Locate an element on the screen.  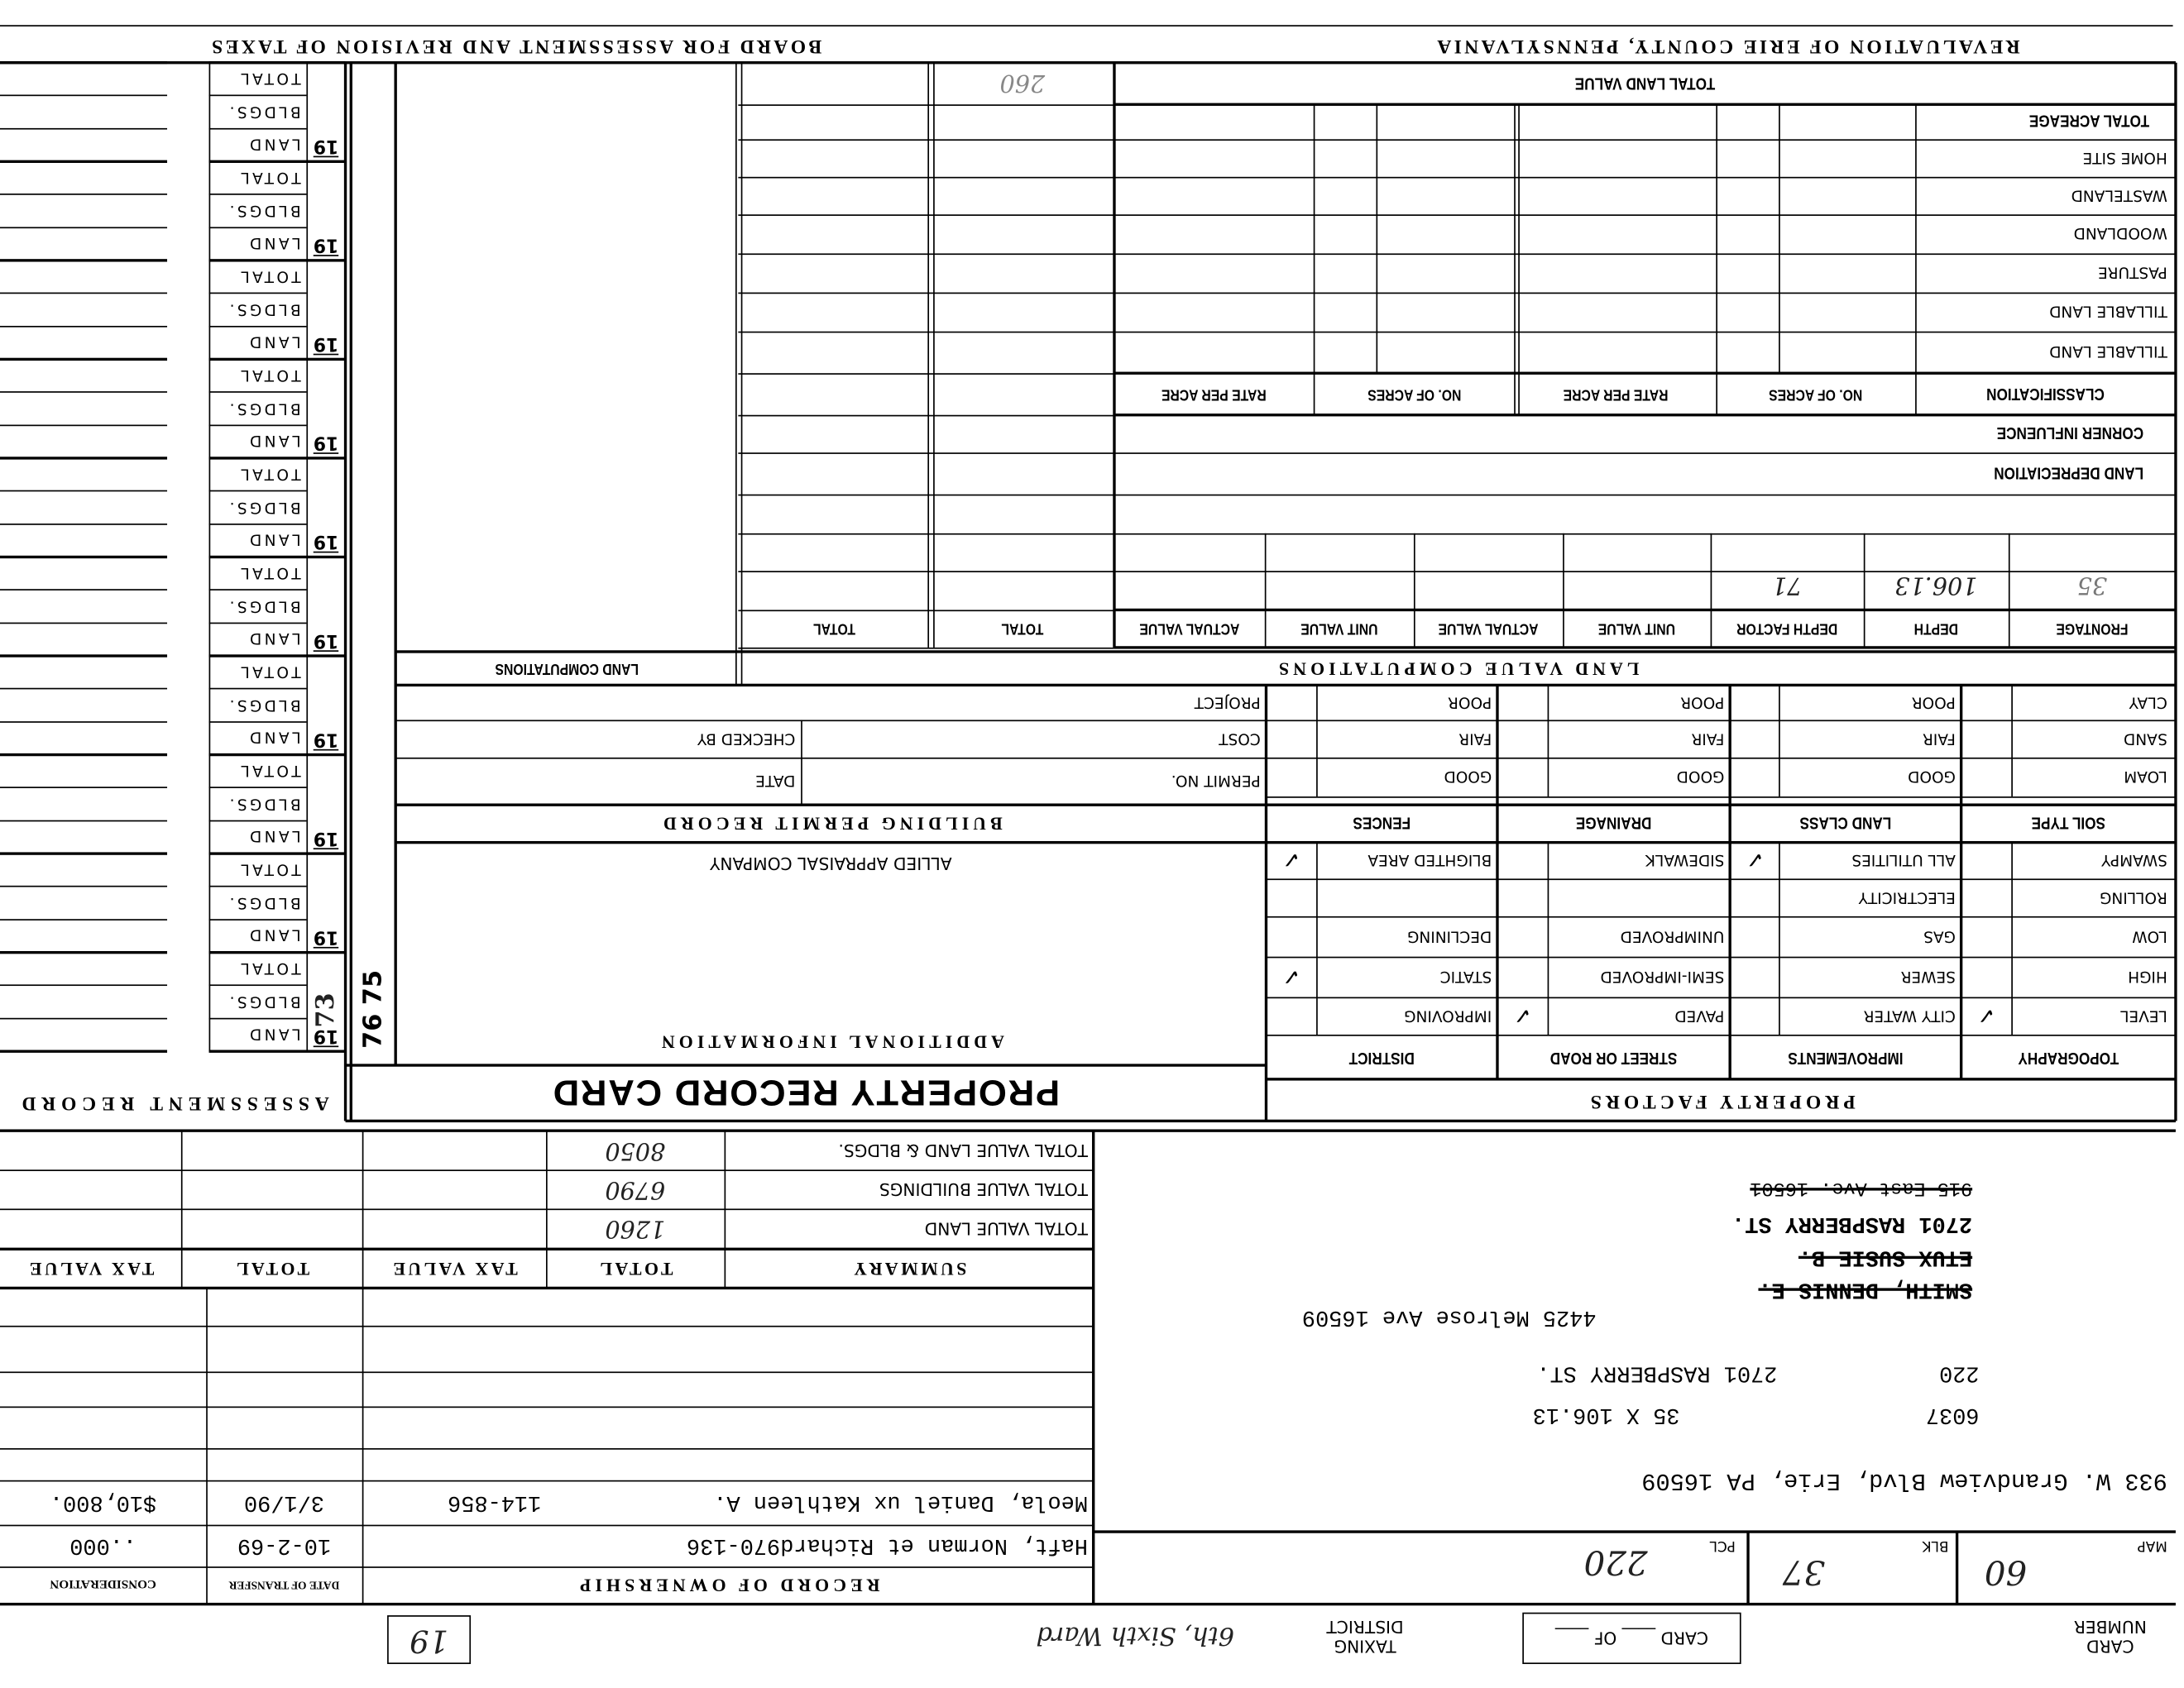
fences-good: GOOD is located at coordinates (1468, 777).